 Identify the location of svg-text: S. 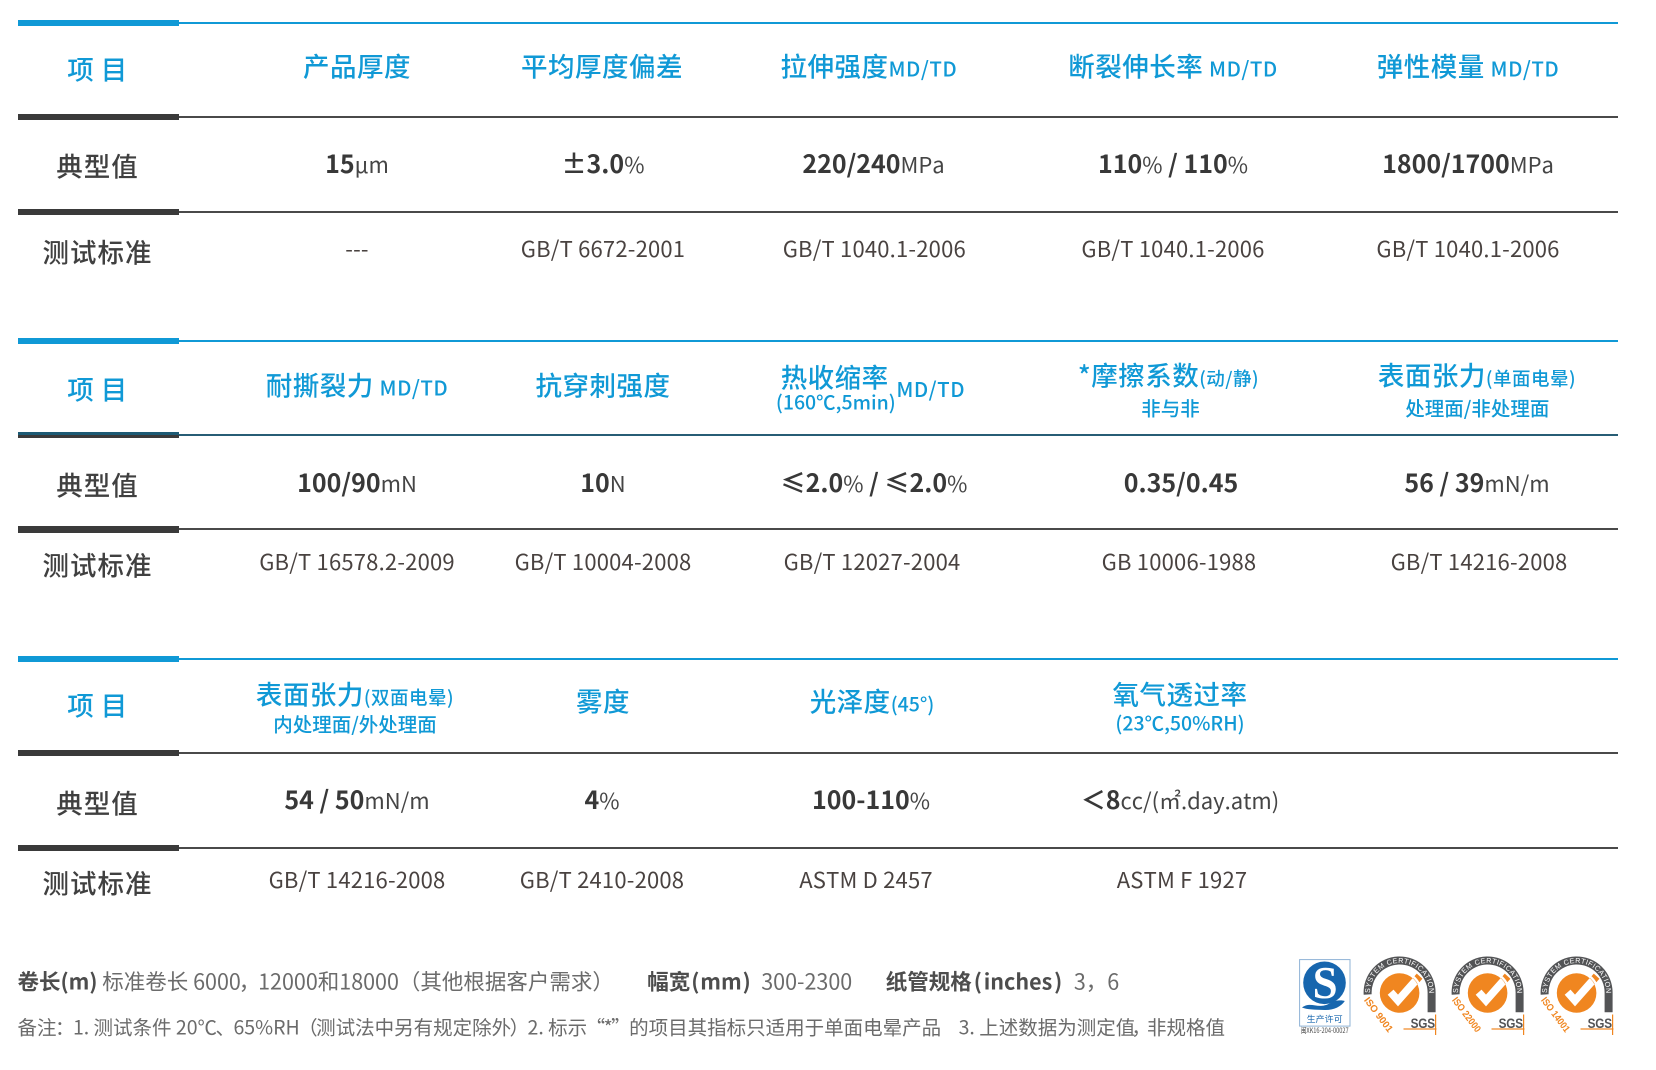
(1325, 983).